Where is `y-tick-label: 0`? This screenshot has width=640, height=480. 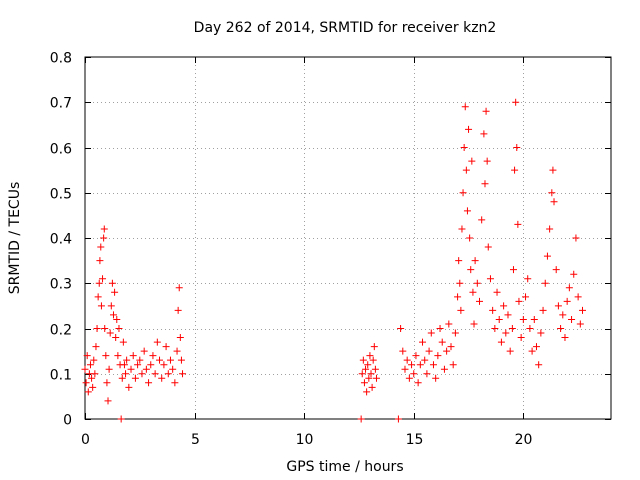
y-tick-label: 0 is located at coordinates (67, 421).